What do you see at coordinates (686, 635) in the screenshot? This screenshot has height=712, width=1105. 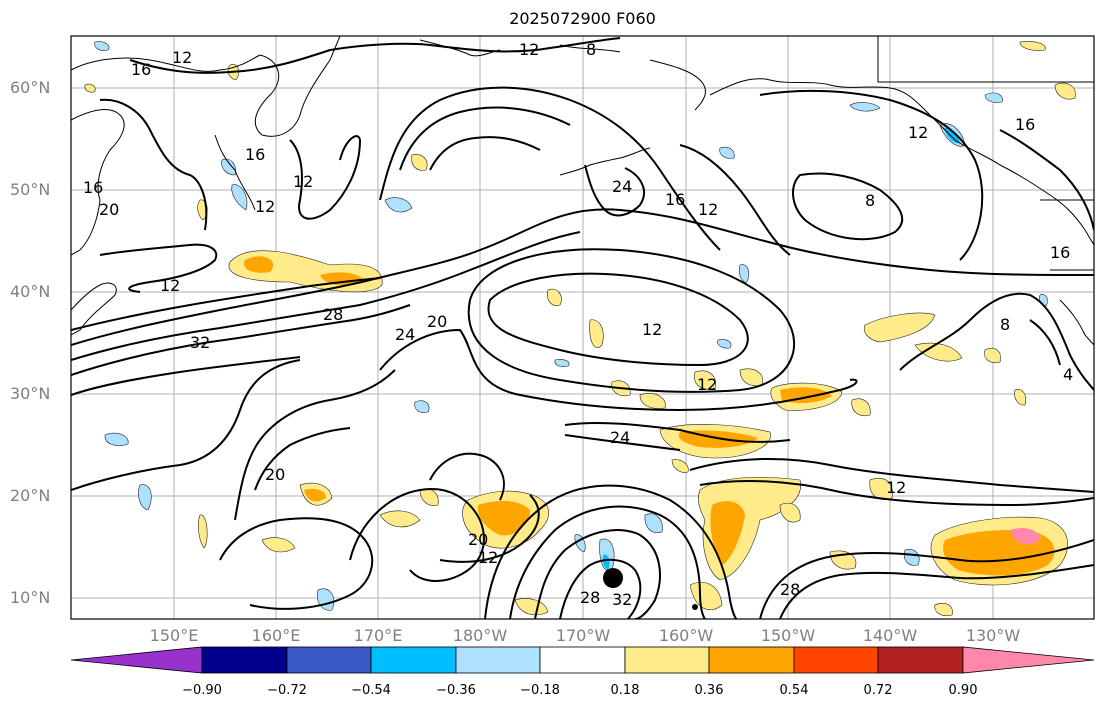 I see `lon-label: 160°W` at bounding box center [686, 635].